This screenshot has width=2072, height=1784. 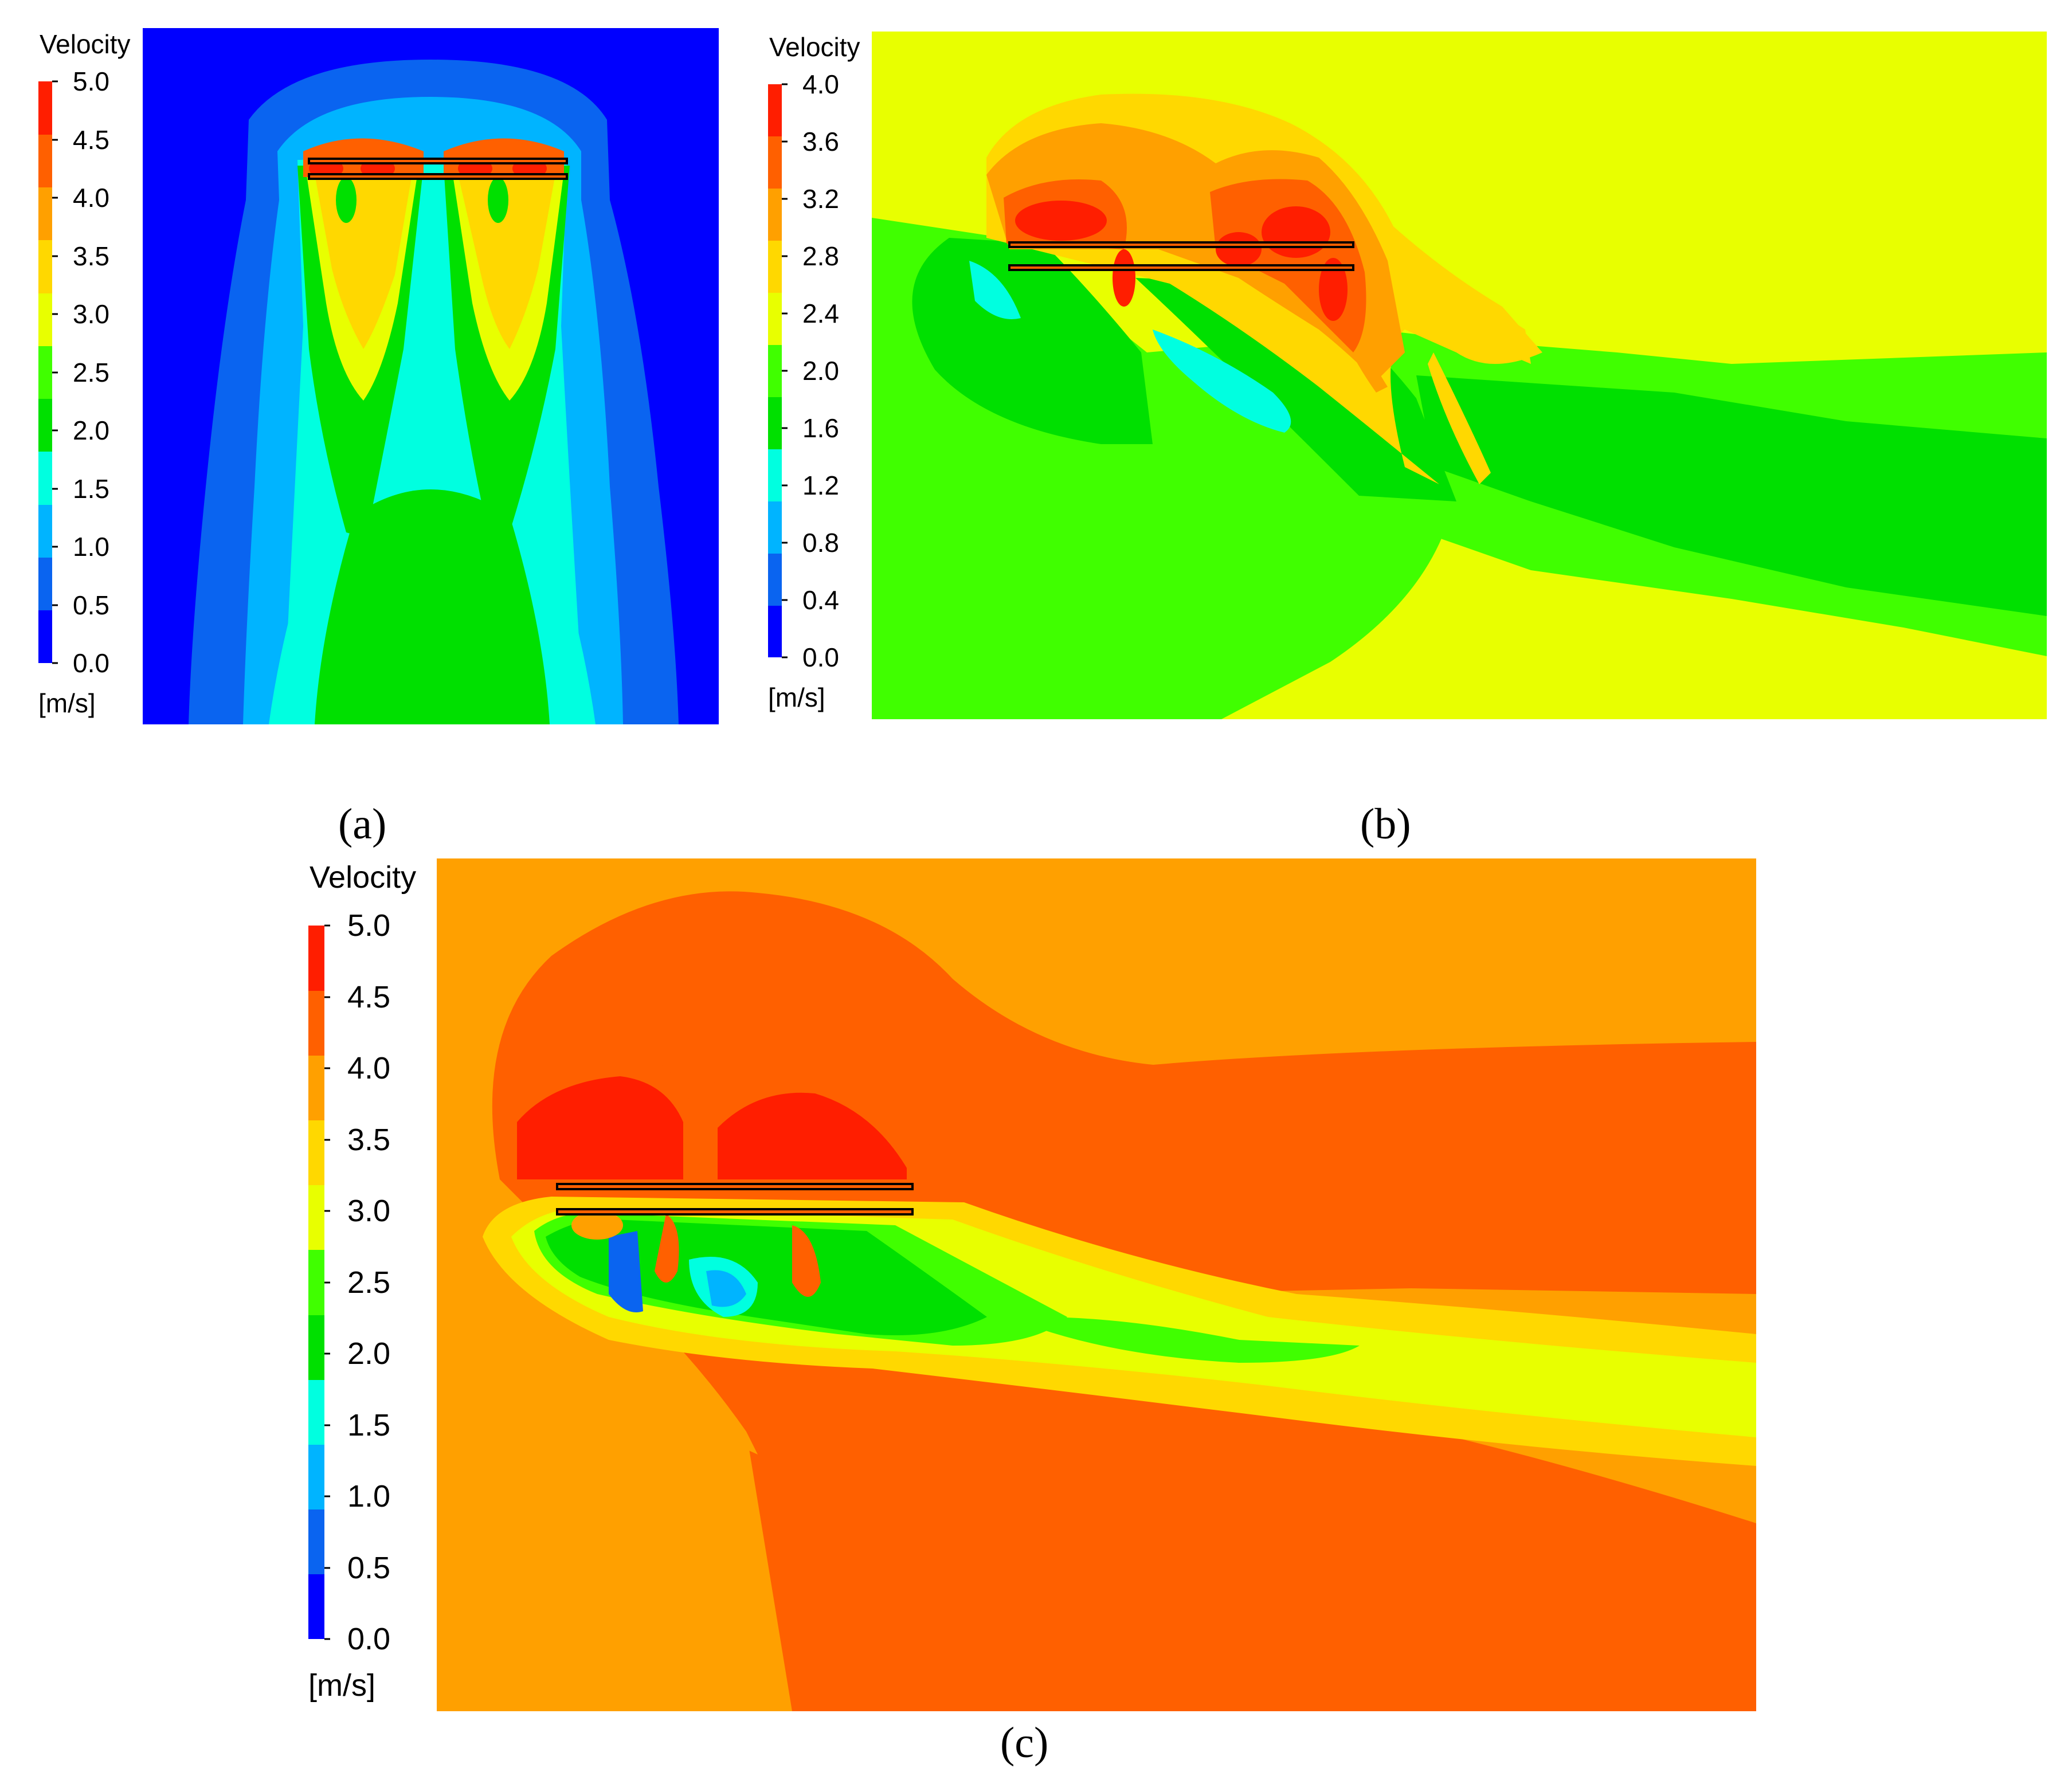 I want to click on colorbar-tick-label: 1.6, so click(x=820, y=428).